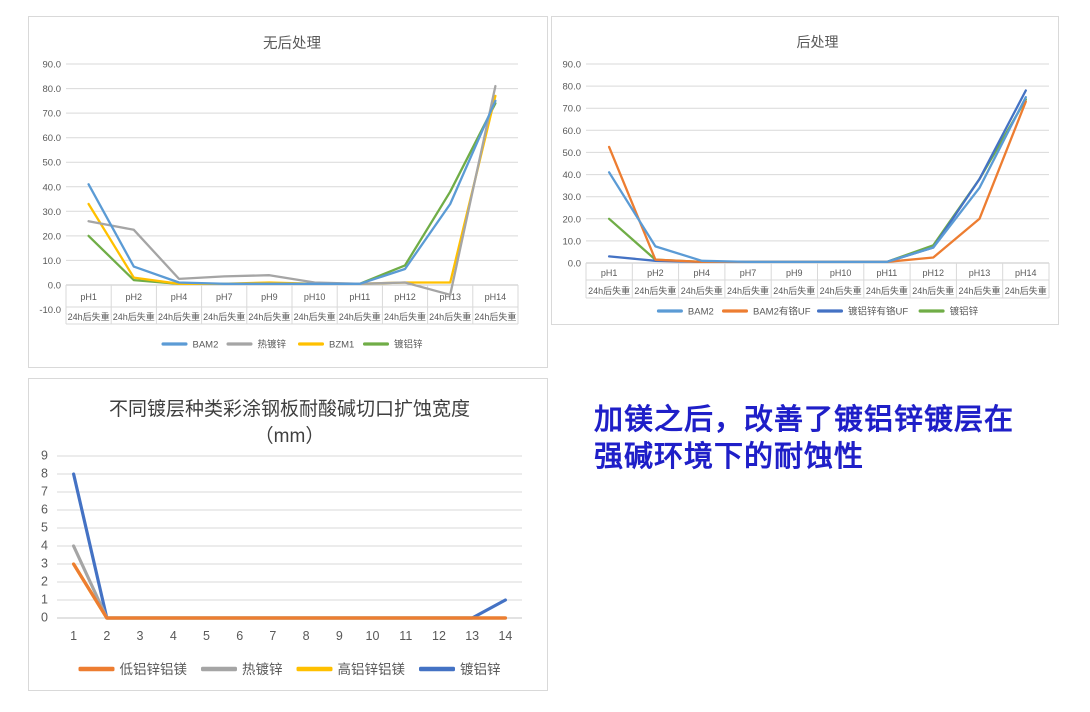  I want to click on chart-title: 不同镀层种类彩涂钢板耐酸碱切口扩蚀宽度, so click(289, 409).